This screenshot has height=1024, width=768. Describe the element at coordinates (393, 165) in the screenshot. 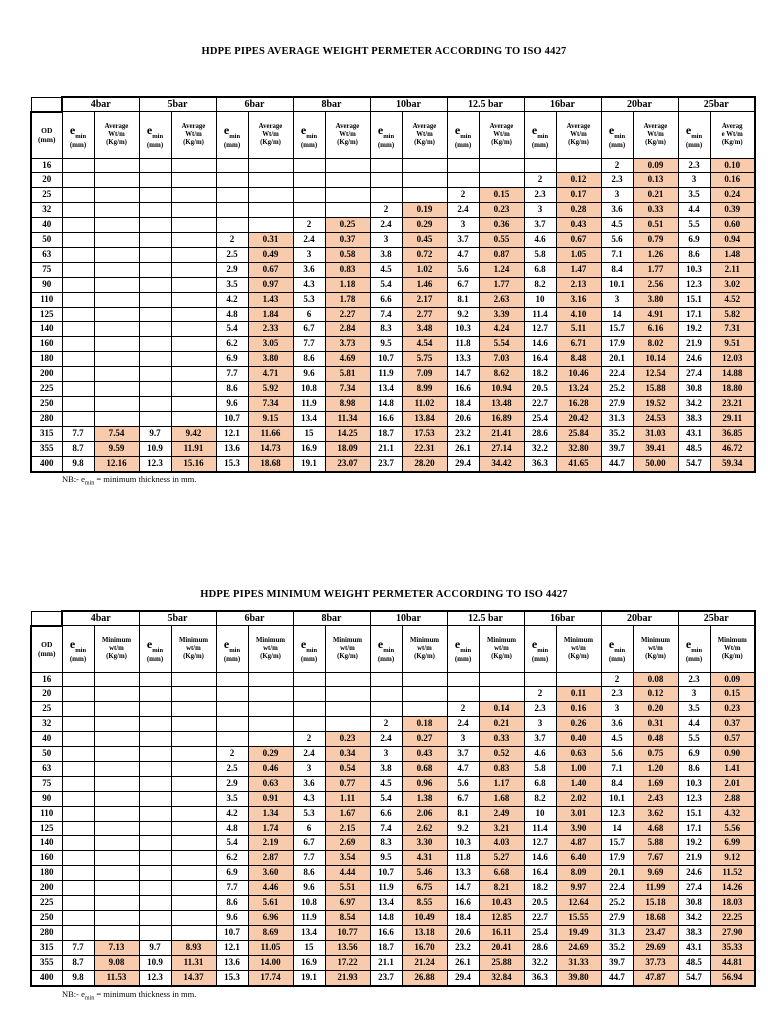

I see `table-row: 16 2 0.09 2.3 0.10` at that location.